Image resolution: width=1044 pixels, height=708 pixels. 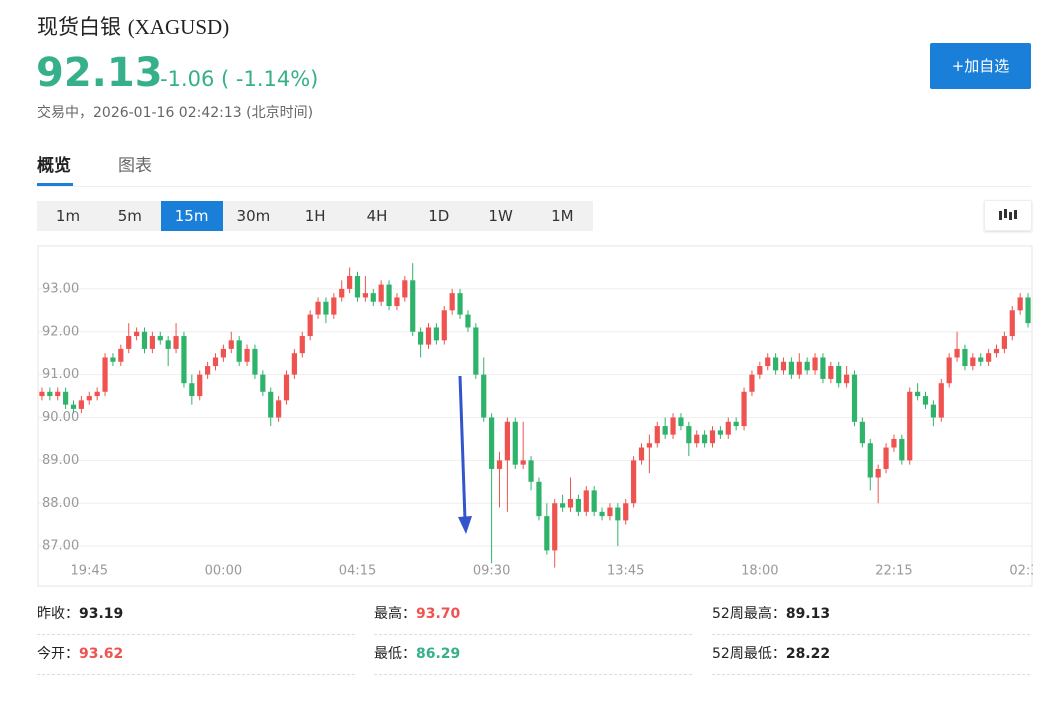 I want to click on stat-value: 93.62, so click(x=101, y=654).